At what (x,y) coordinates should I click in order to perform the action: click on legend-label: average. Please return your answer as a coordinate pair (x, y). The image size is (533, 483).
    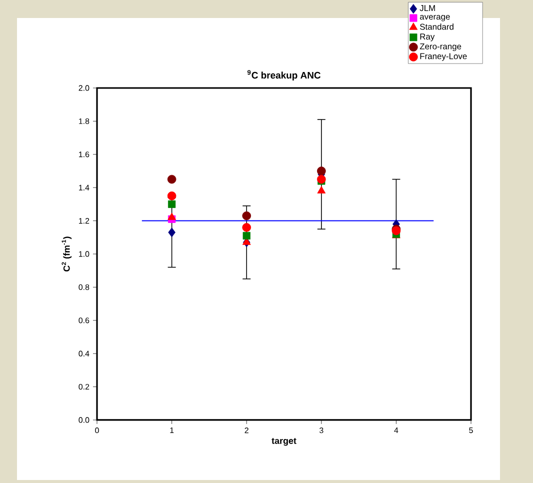
    Looking at the image, I should click on (435, 18).